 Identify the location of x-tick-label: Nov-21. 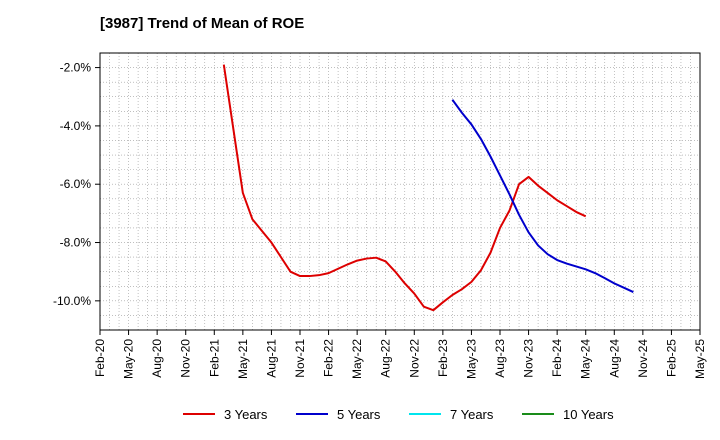
(300, 358).